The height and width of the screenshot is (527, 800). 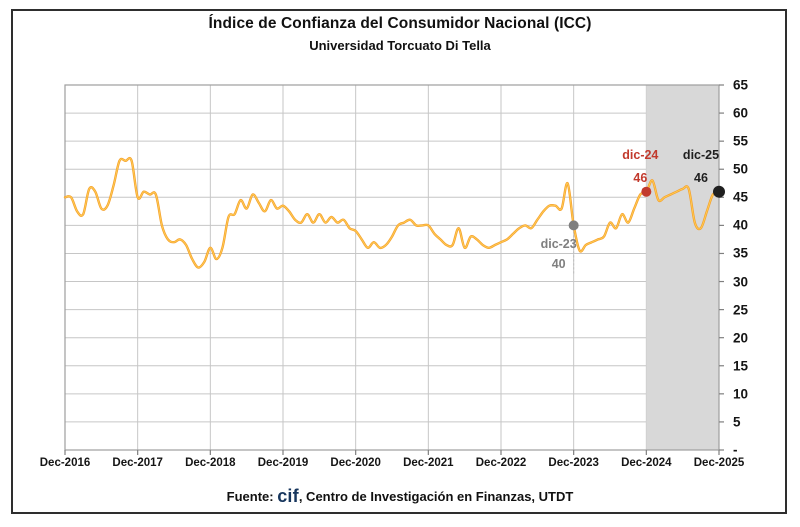 I want to click on annotation-dic-25-value: 46, so click(x=701, y=177).